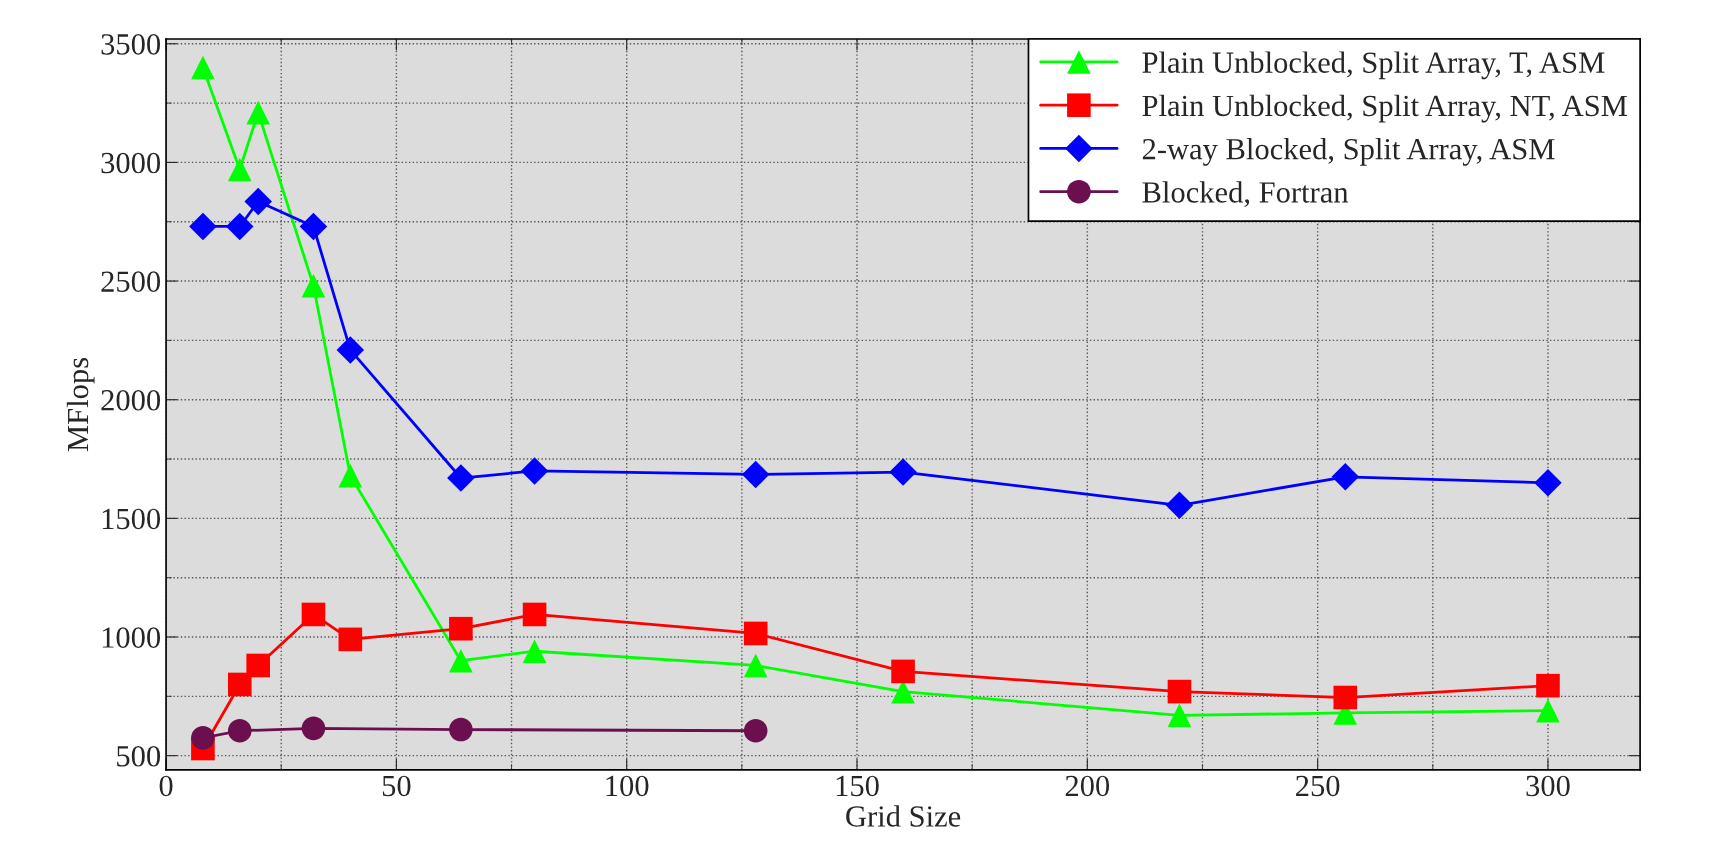 Image resolution: width=1712 pixels, height=867 pixels. What do you see at coordinates (80, 405) in the screenshot?
I see `y-axis-title: MFlops` at bounding box center [80, 405].